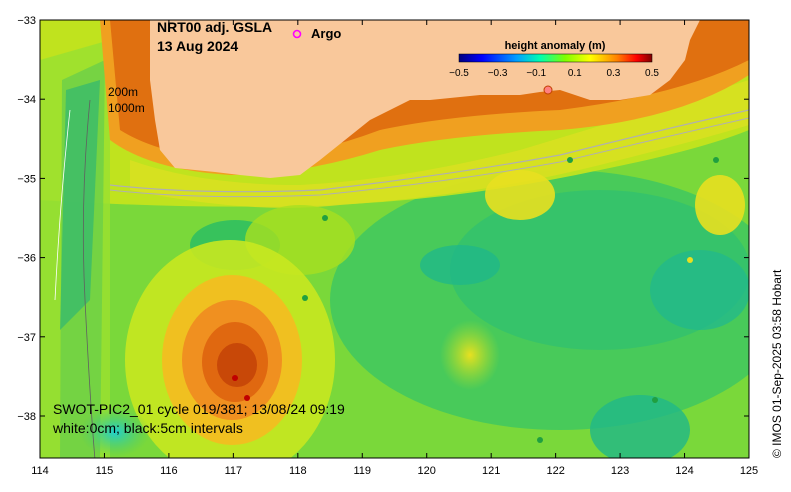  Describe the element at coordinates (620, 471) in the screenshot. I see `x-tick-label: 123` at that location.